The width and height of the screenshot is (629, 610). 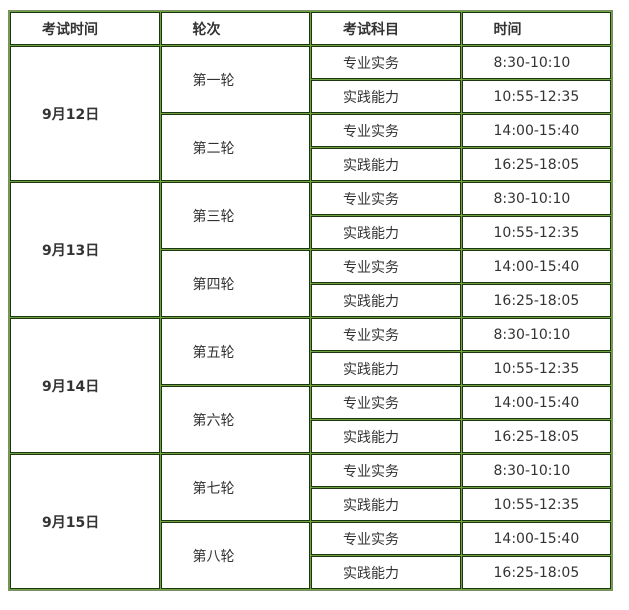 I want to click on table-row: 第四轮 专业实务 14:00-15:40, so click(x=310, y=283).